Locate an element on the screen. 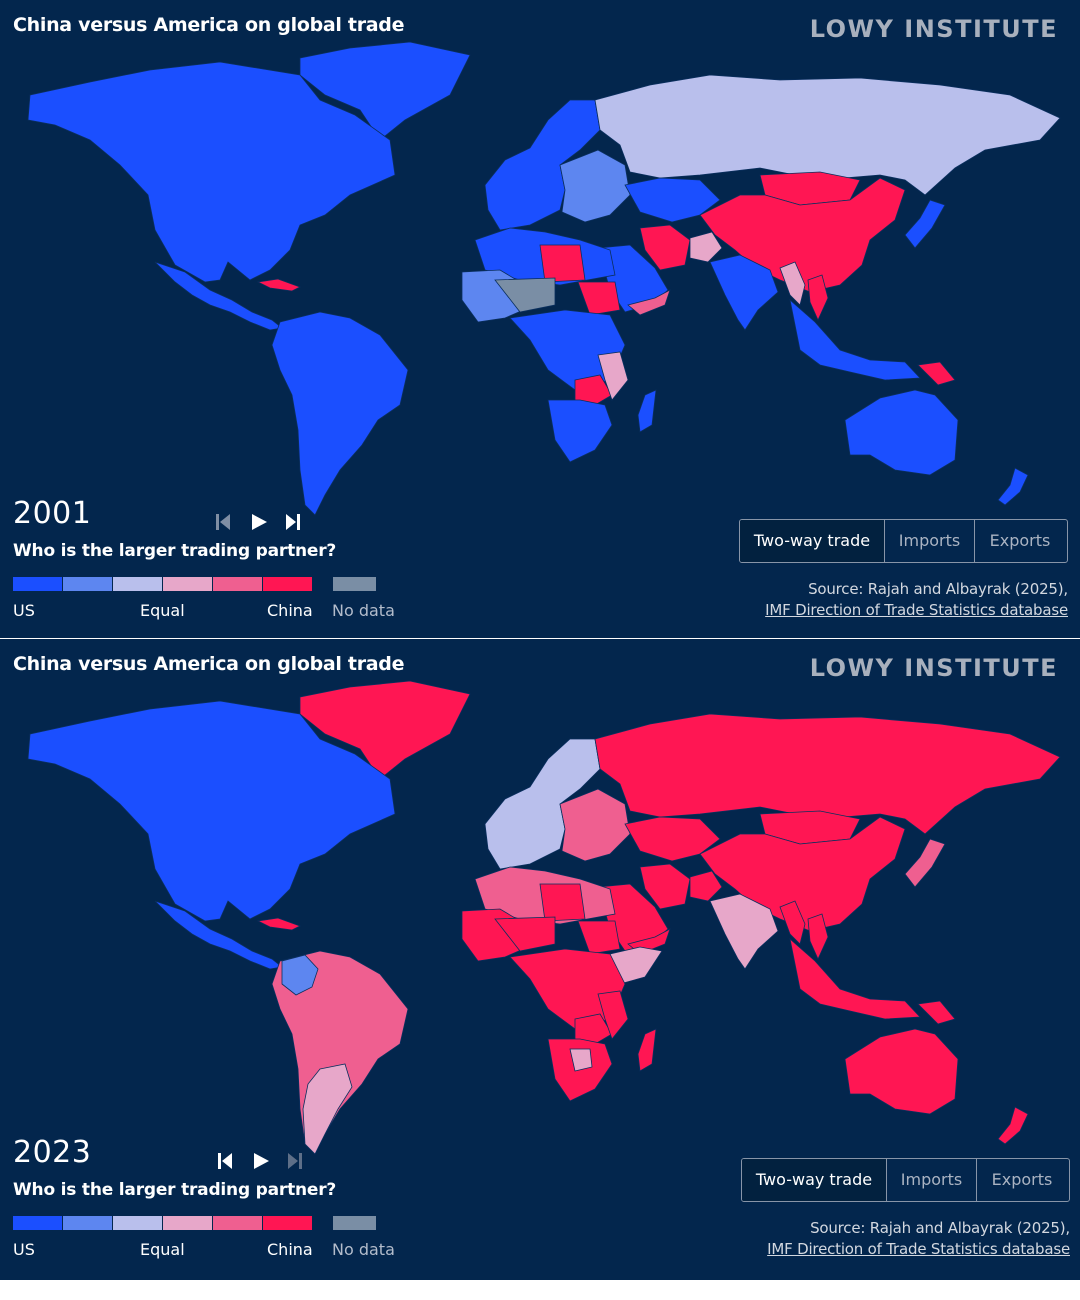 This screenshot has height=1300, width=1080. legend-label-china: China is located at coordinates (290, 1249).